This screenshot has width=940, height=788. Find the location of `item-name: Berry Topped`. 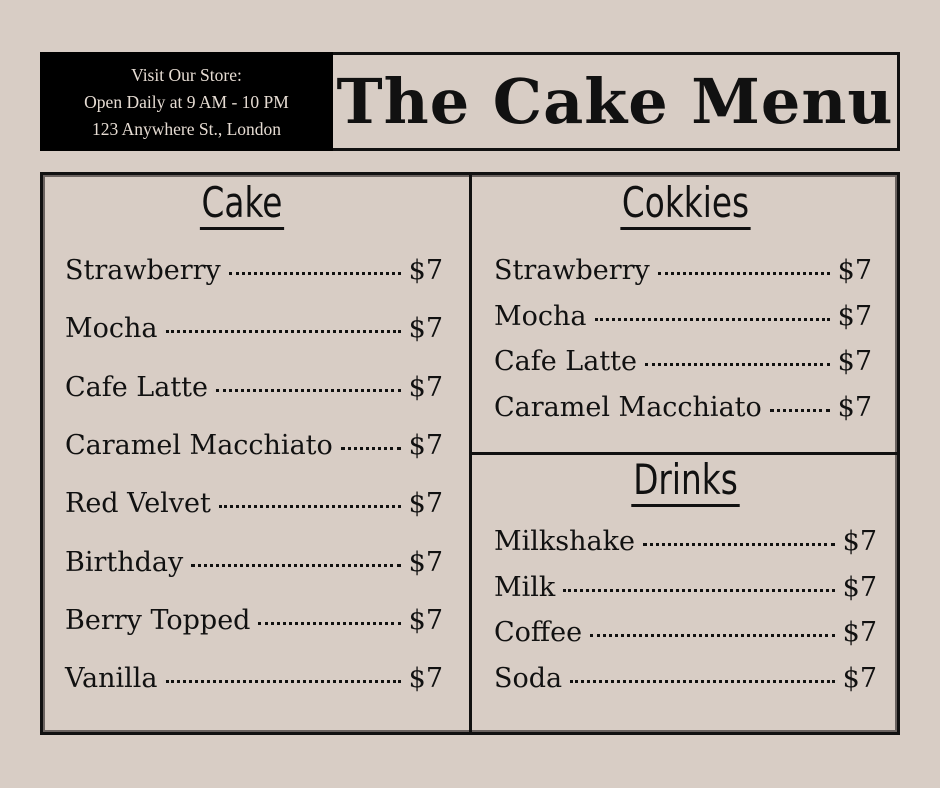

item-name: Berry Topped is located at coordinates (158, 620).